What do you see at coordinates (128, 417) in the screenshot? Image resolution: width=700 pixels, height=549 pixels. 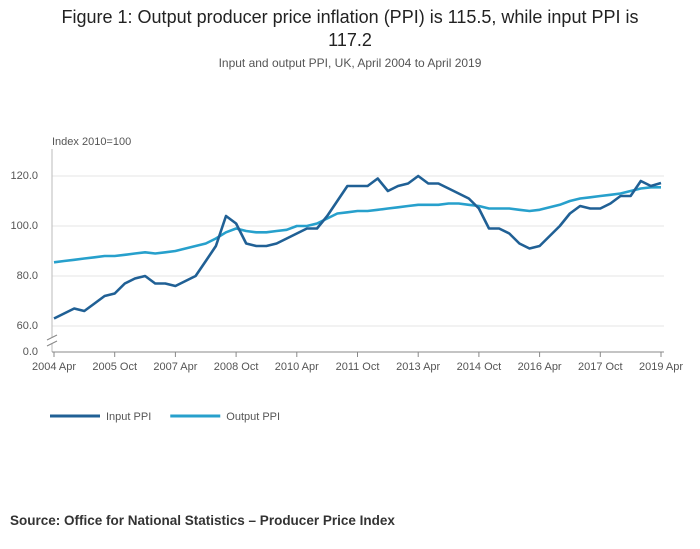 I see `legend-label: Input PPI` at bounding box center [128, 417].